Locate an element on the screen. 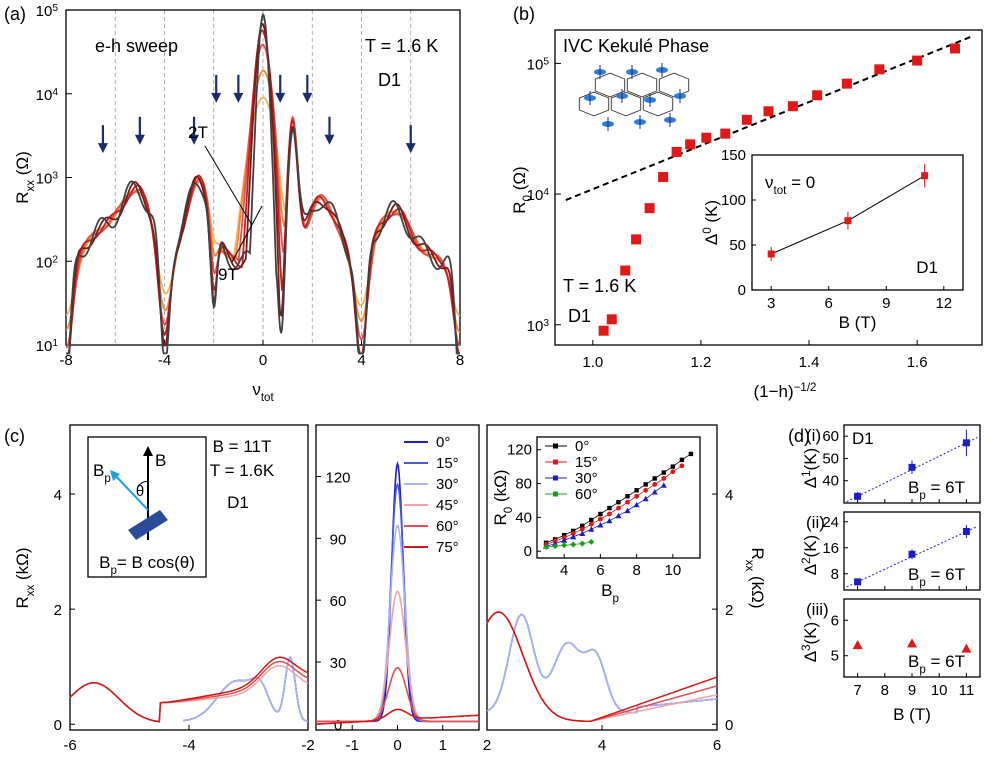 Image resolution: width=997 pixels, height=762 pixels. d-ylabel-part: Δ is located at coordinates (810, 656).